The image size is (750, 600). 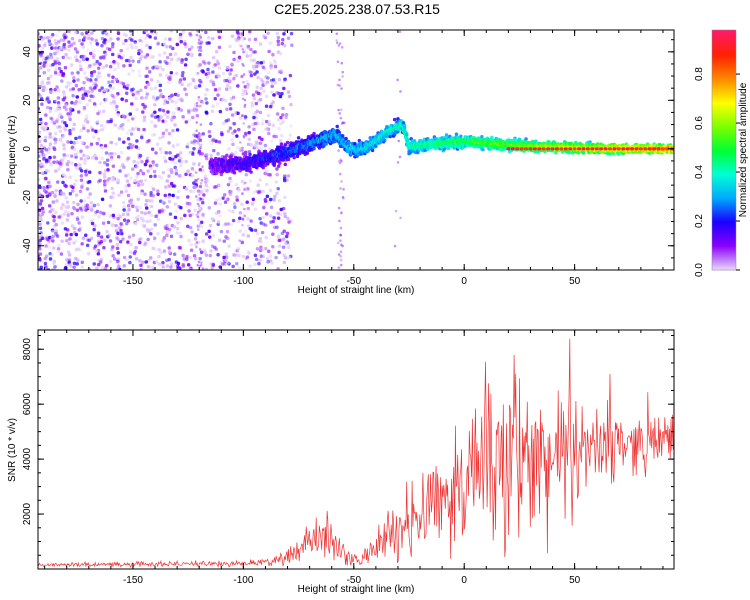 I want to click on colorbar-tick-label: 0.0, so click(x=699, y=270).